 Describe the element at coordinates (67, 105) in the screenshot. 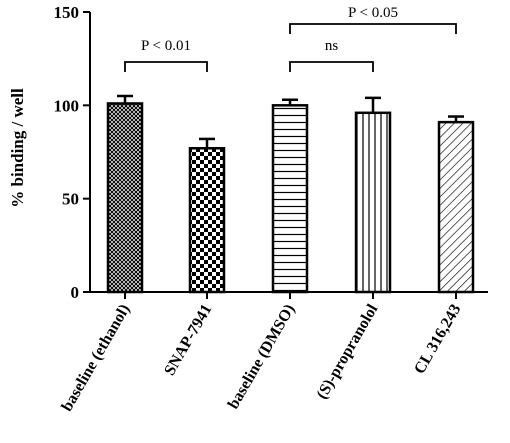

I see `y-tick-label: 100` at that location.